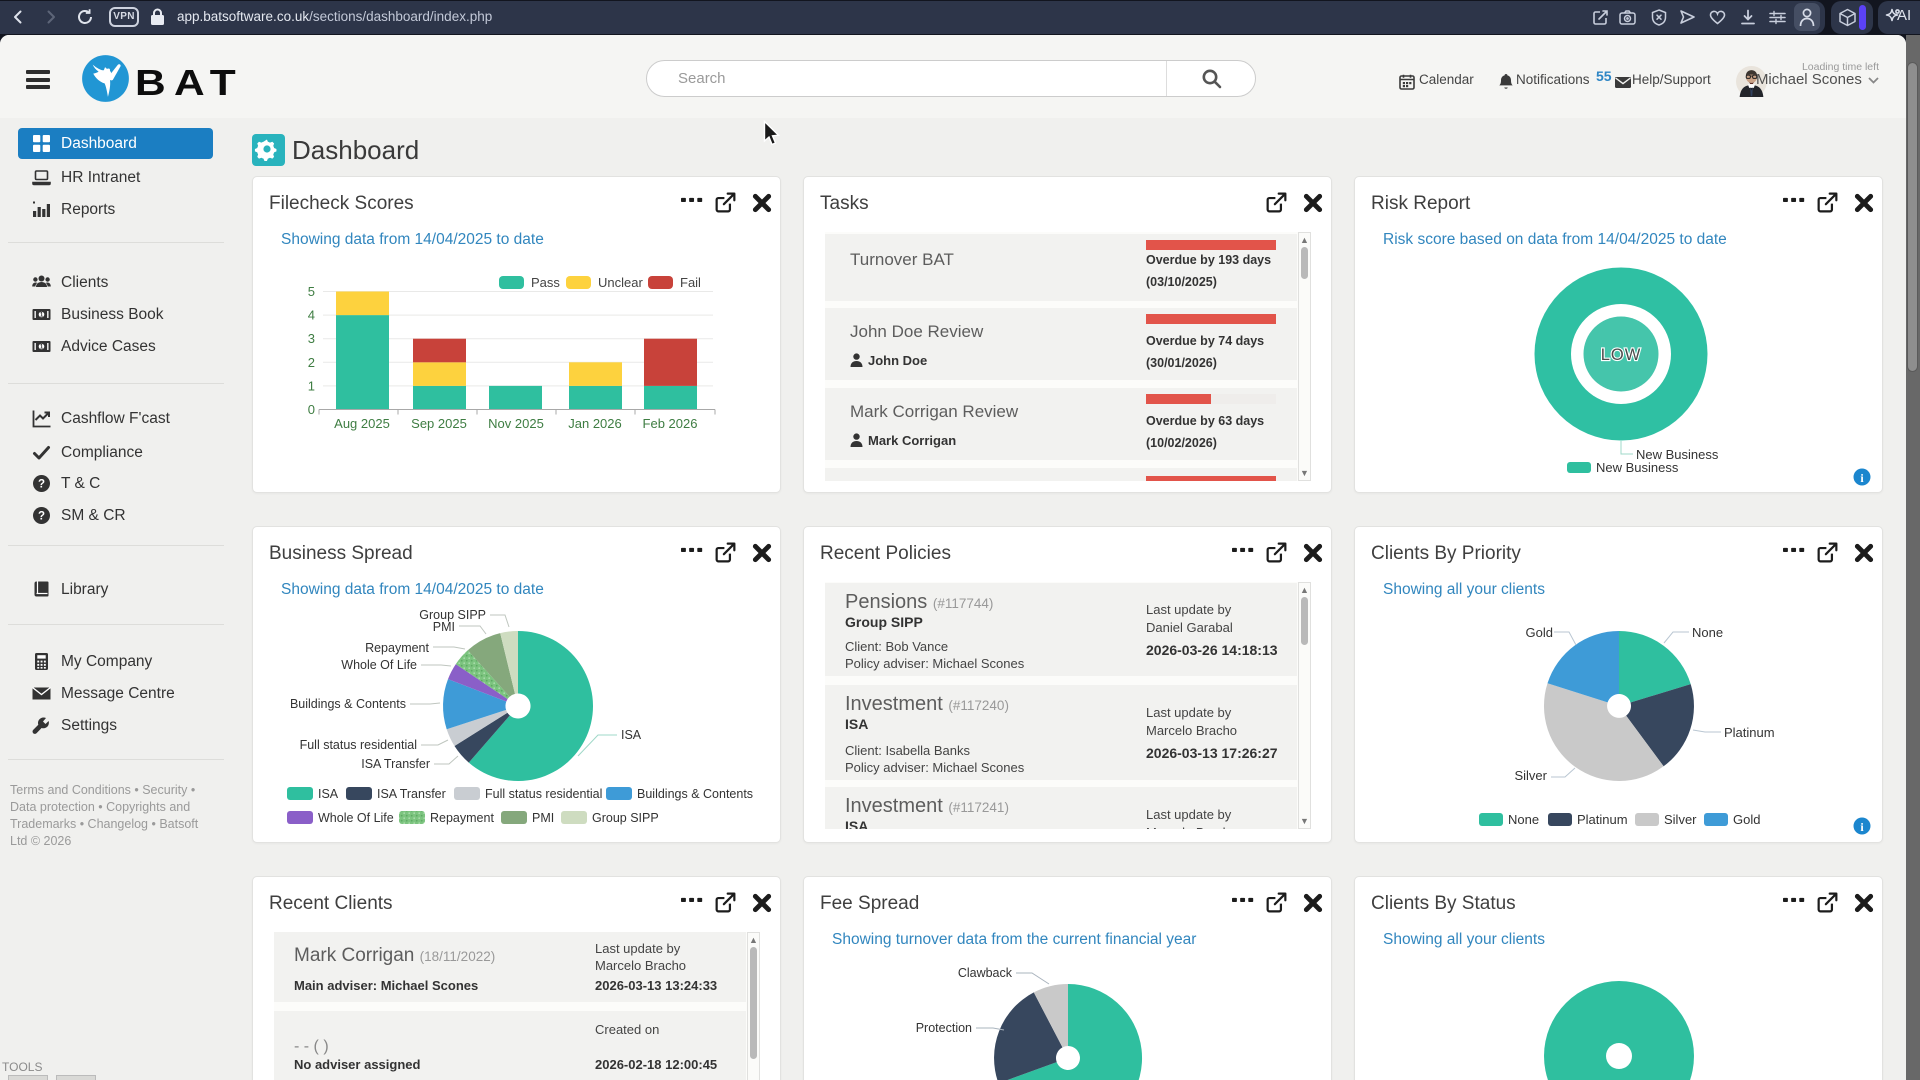 The width and height of the screenshot is (1920, 1080). Describe the element at coordinates (311, 409) in the screenshot. I see `svg-text: 0` at that location.